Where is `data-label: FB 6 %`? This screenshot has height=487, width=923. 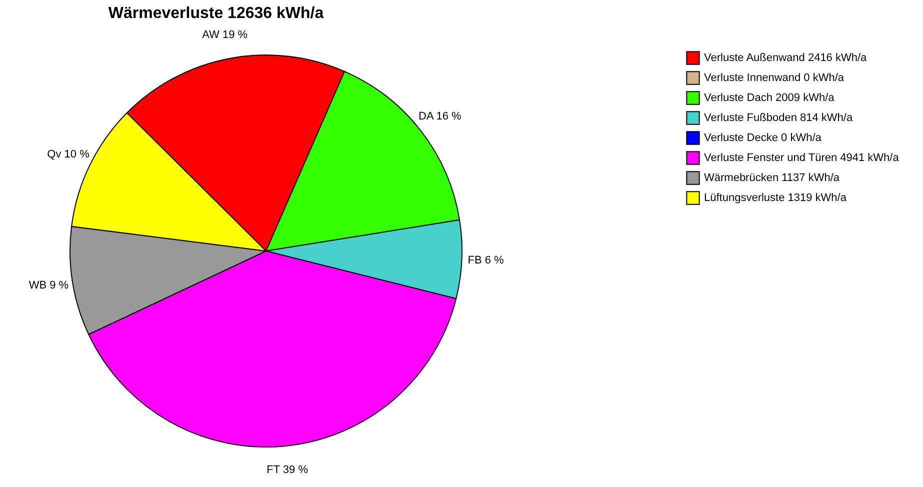
data-label: FB 6 % is located at coordinates (486, 260).